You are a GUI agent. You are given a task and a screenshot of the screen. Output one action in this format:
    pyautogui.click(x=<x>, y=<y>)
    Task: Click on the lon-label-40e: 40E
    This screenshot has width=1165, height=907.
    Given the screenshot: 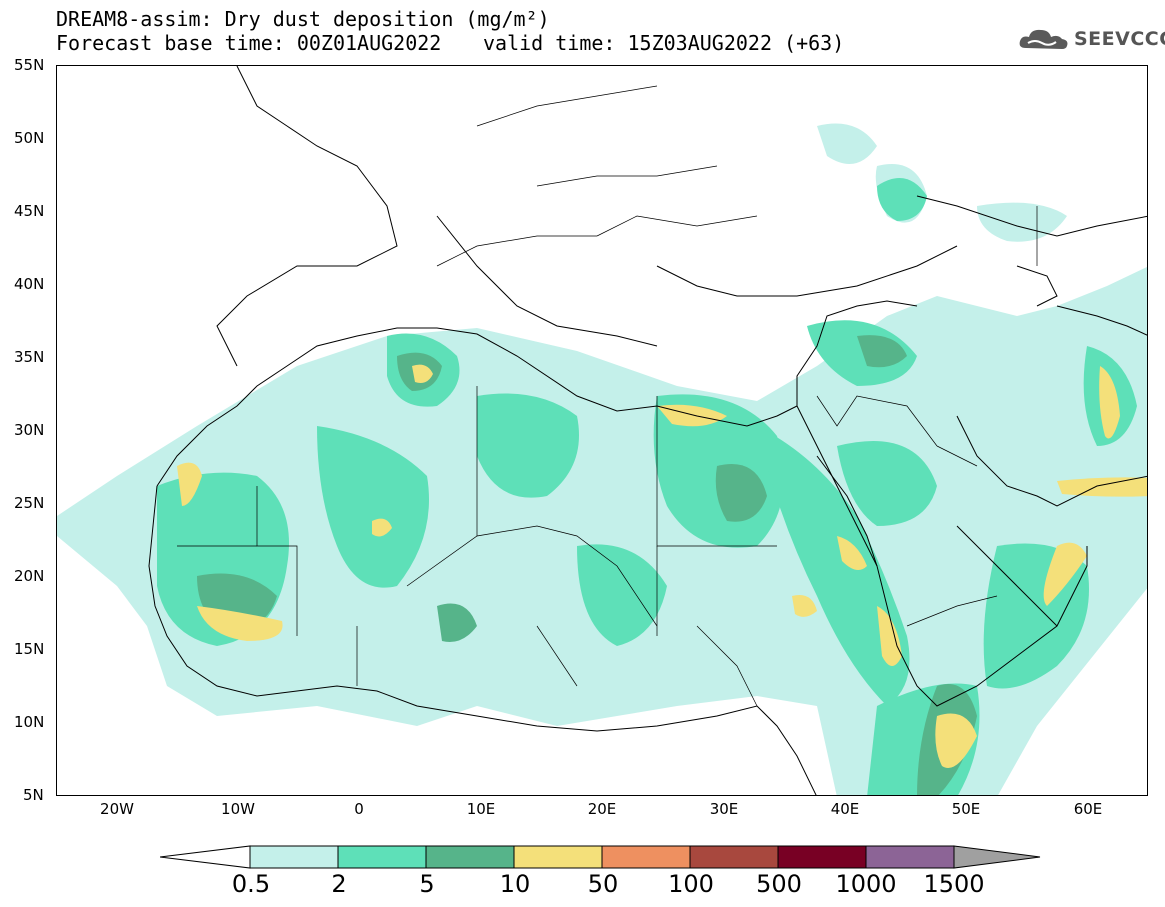 What is the action you would take?
    pyautogui.click(x=845, y=809)
    